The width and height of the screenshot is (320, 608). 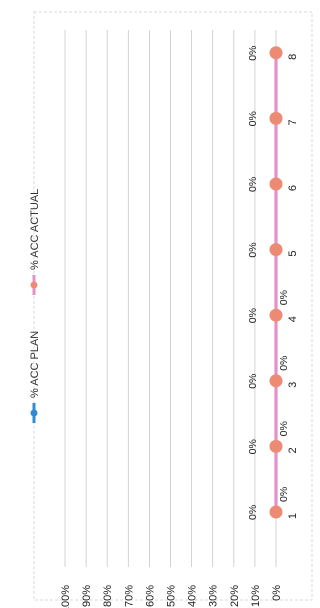 What do you see at coordinates (277, 593) in the screenshot?
I see `y-tick-label: 0%` at bounding box center [277, 593].